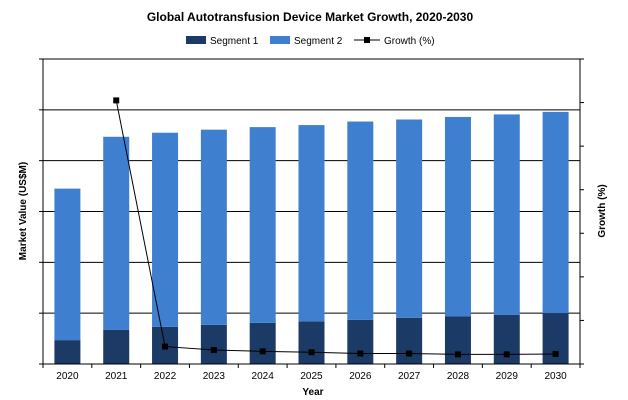  What do you see at coordinates (116, 376) in the screenshot?
I see `x-tick-label: 2021` at bounding box center [116, 376].